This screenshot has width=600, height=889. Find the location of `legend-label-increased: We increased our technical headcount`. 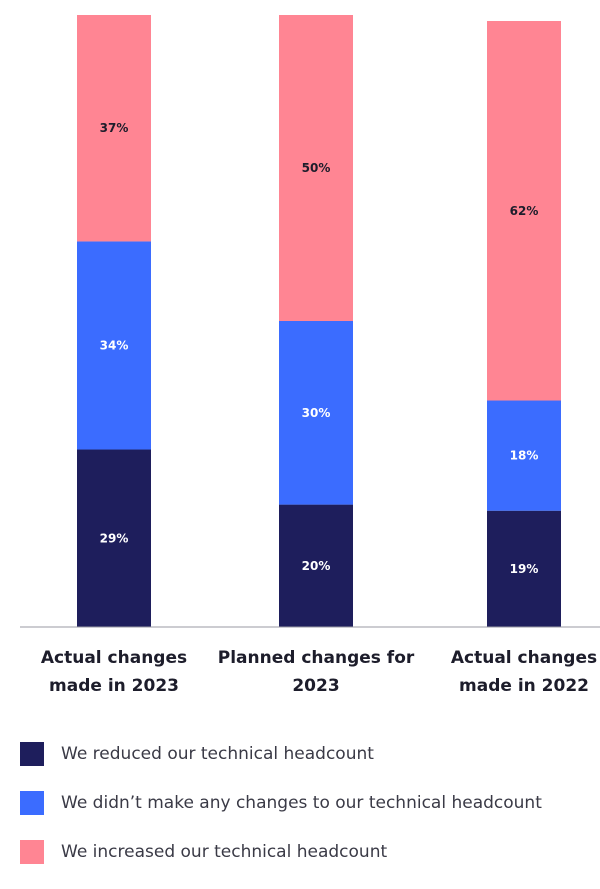

legend-label-increased: We increased our technical headcount is located at coordinates (224, 852).